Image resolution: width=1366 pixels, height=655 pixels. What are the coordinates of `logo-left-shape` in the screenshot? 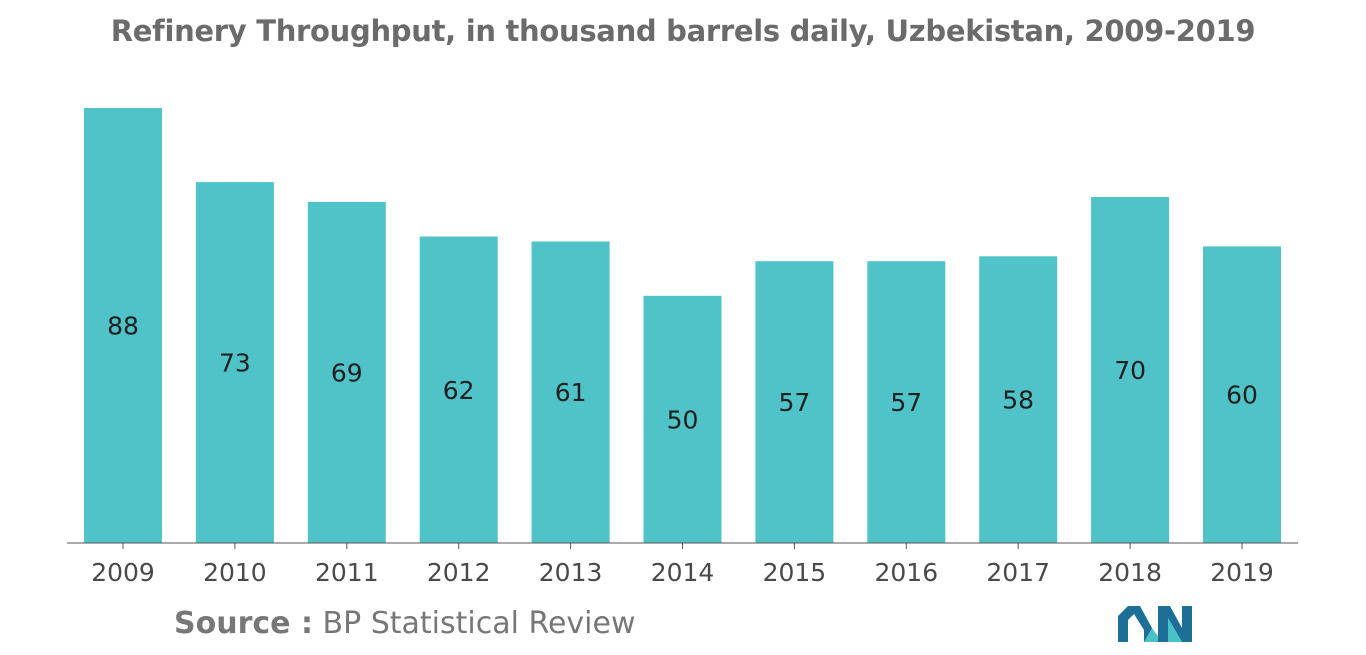 It's located at (1135, 624).